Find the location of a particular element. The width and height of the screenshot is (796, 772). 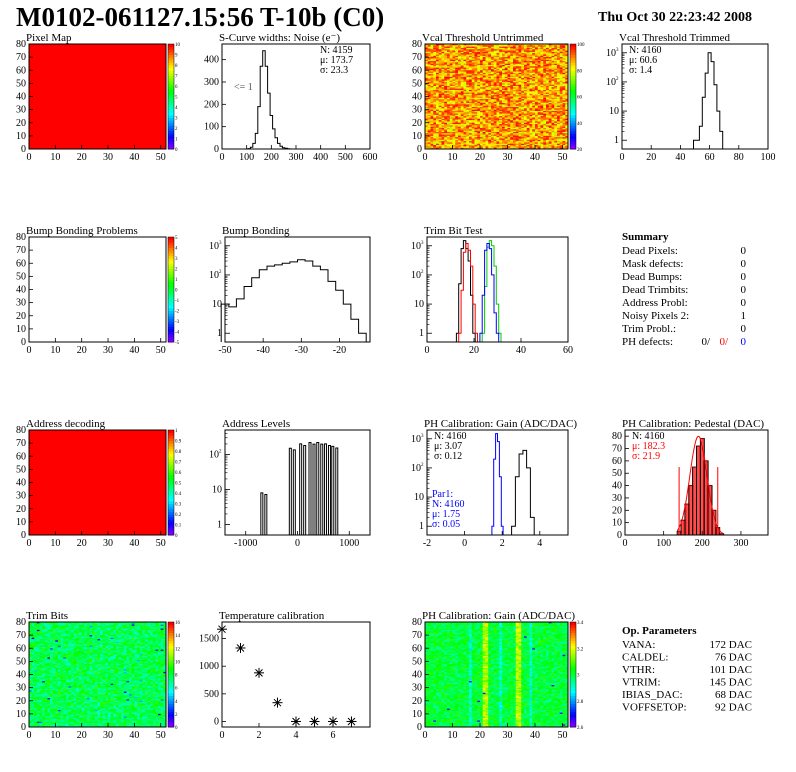

stat-line: σ: 1.4 is located at coordinates (640, 70).